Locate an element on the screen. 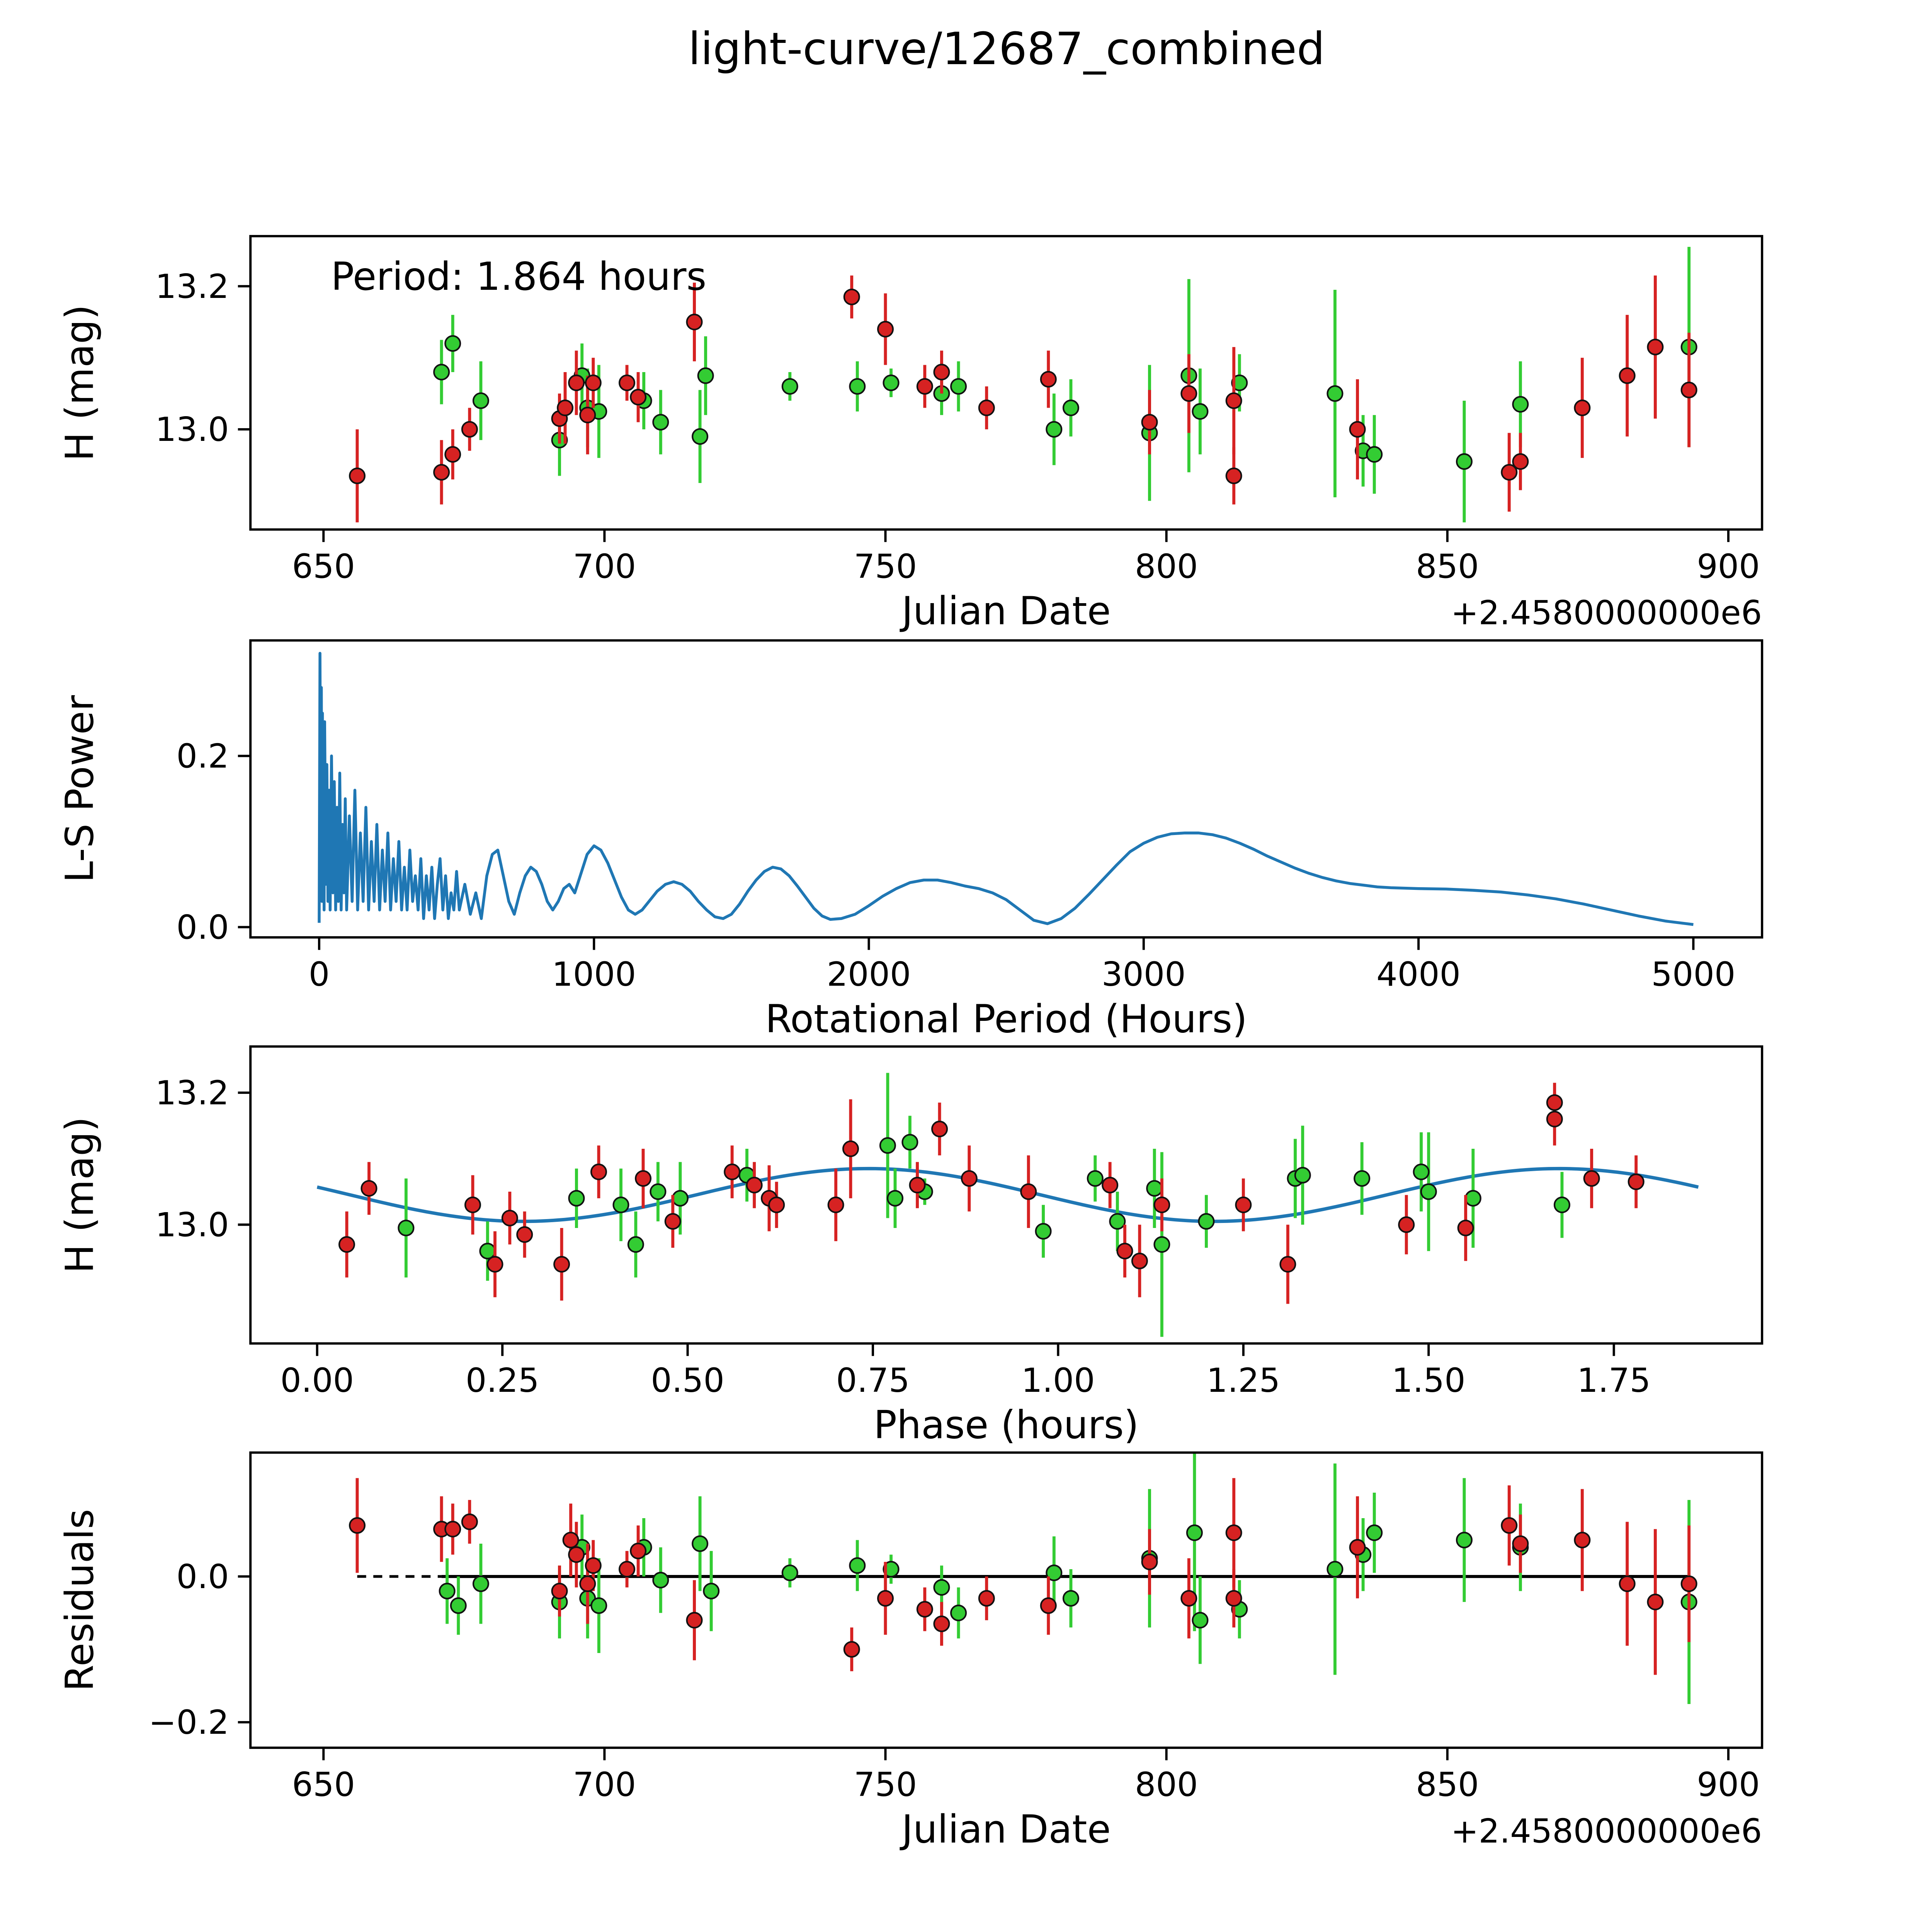 The image size is (1932, 1932). x-tick-label: 2000 is located at coordinates (869, 975).